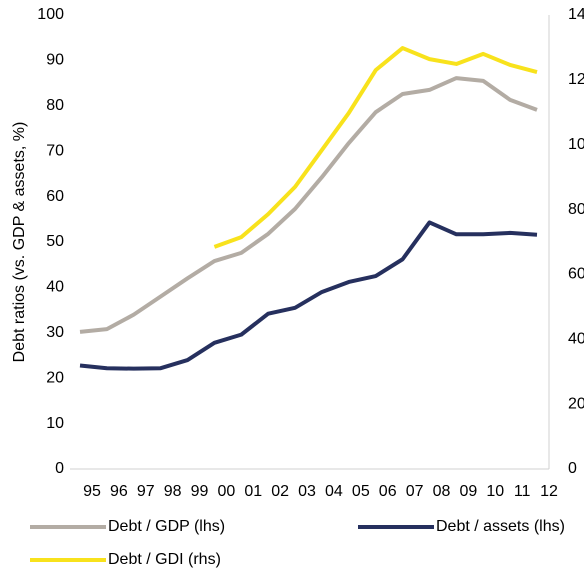 The width and height of the screenshot is (584, 572). Describe the element at coordinates (572, 468) in the screenshot. I see `y2-tick-label: 0` at that location.